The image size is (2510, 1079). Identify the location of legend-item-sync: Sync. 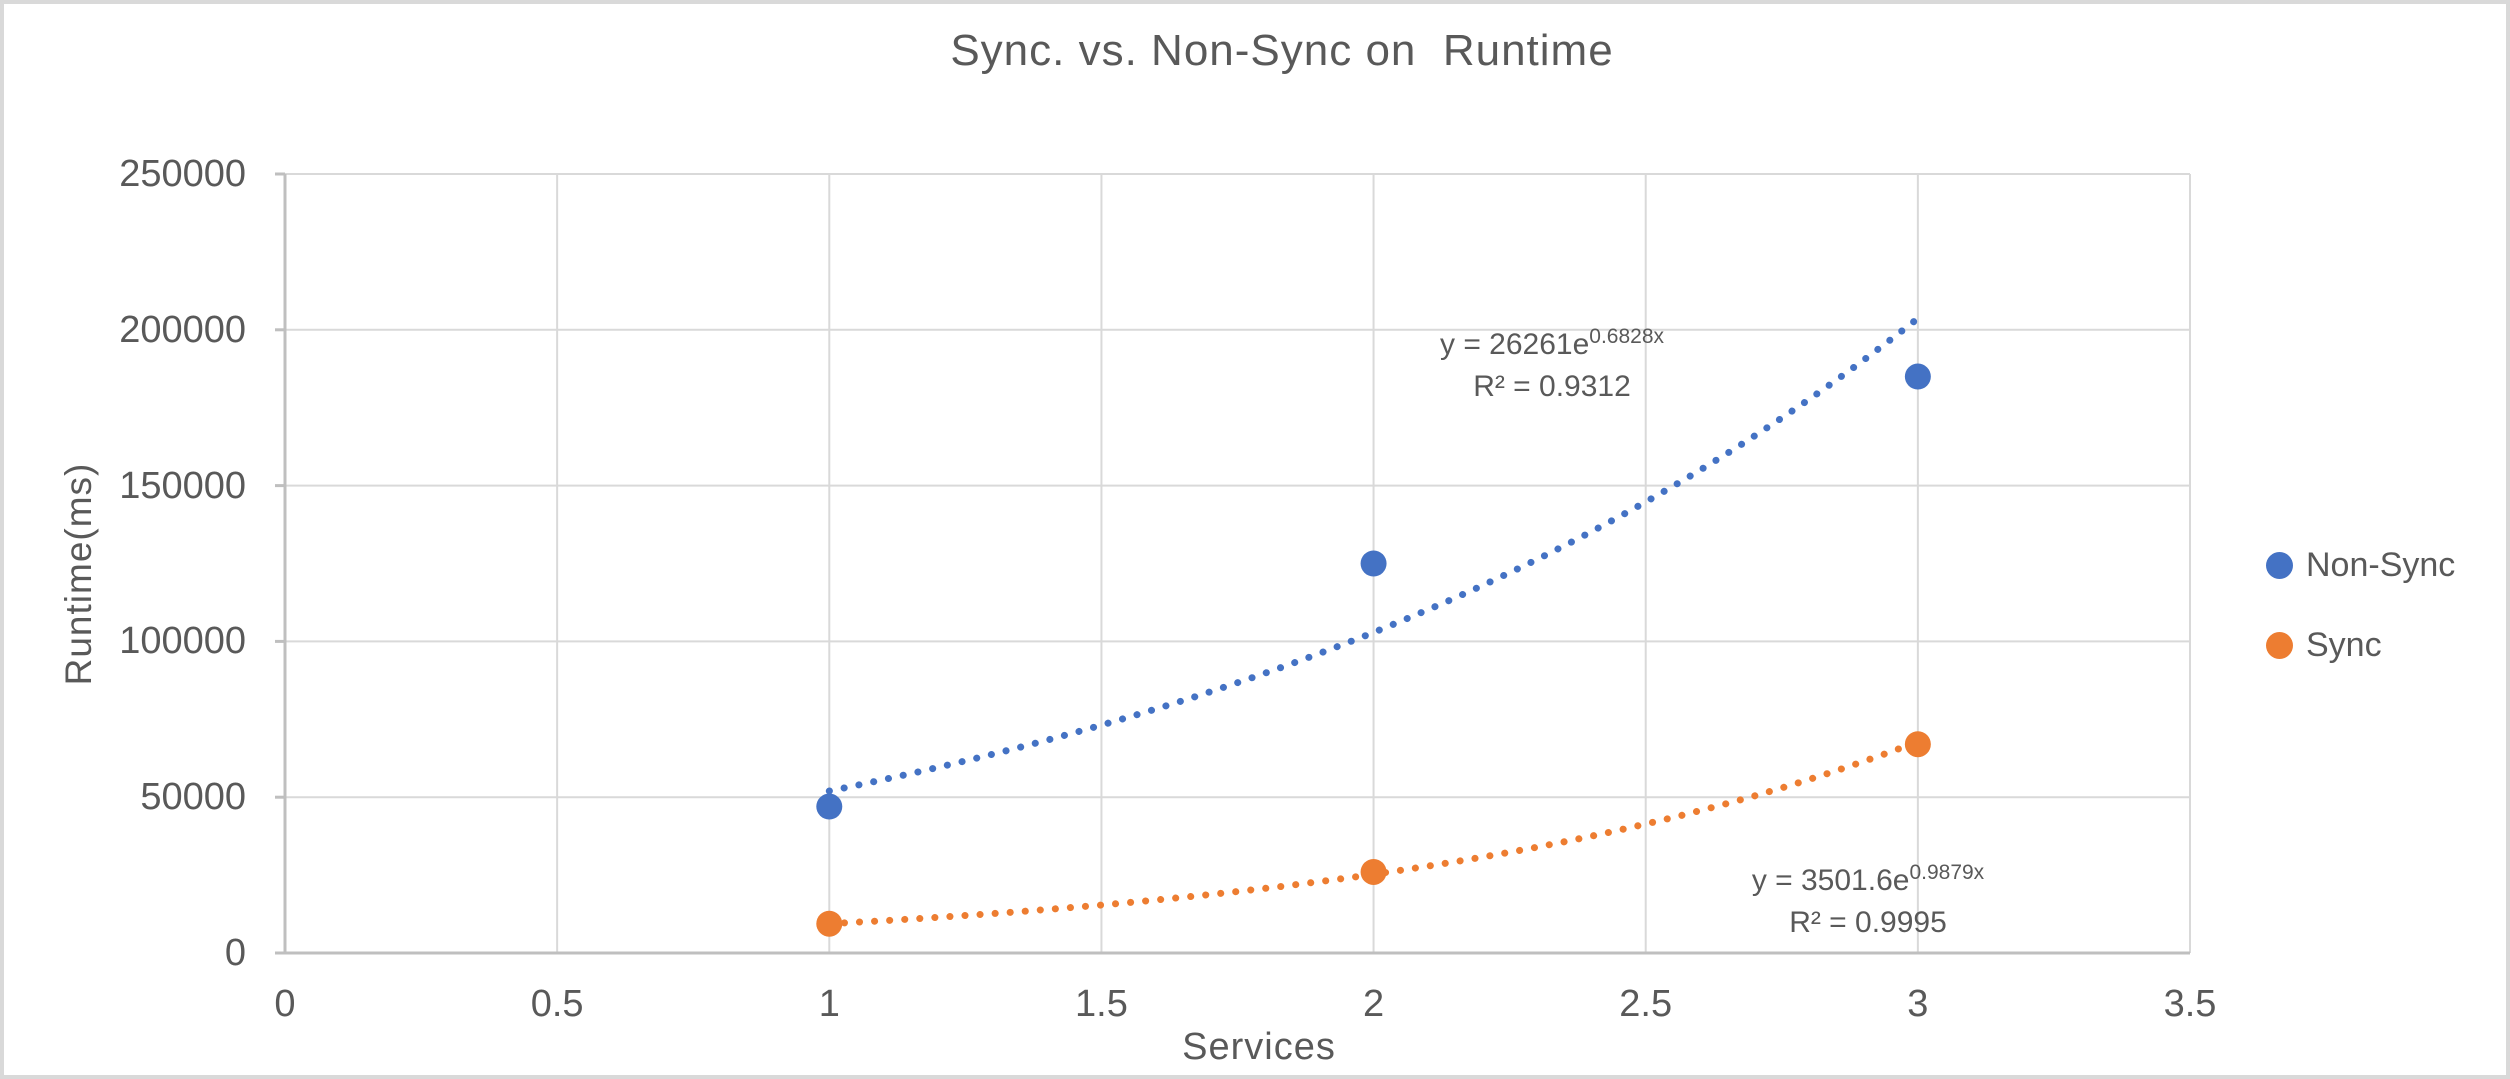
(2360, 645).